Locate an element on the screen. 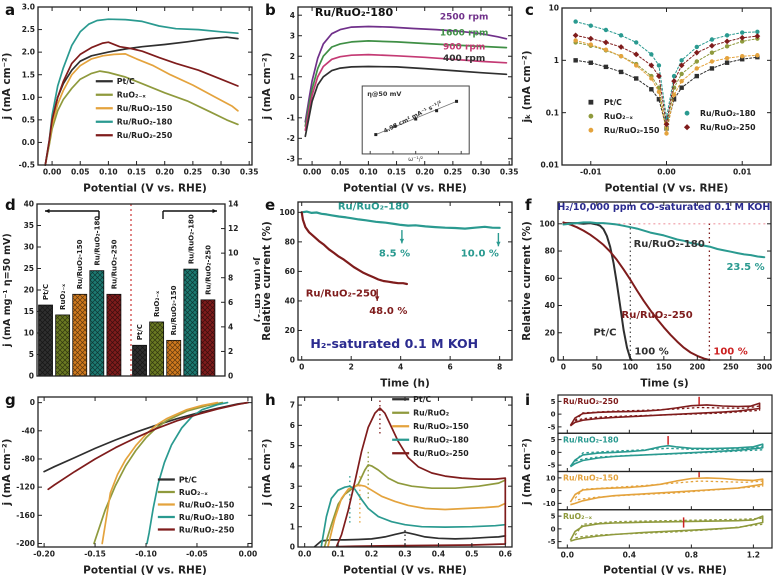 This screenshot has height=577, width=779. bar-category-label: Ru/RuO₂-150 is located at coordinates (80, 264).